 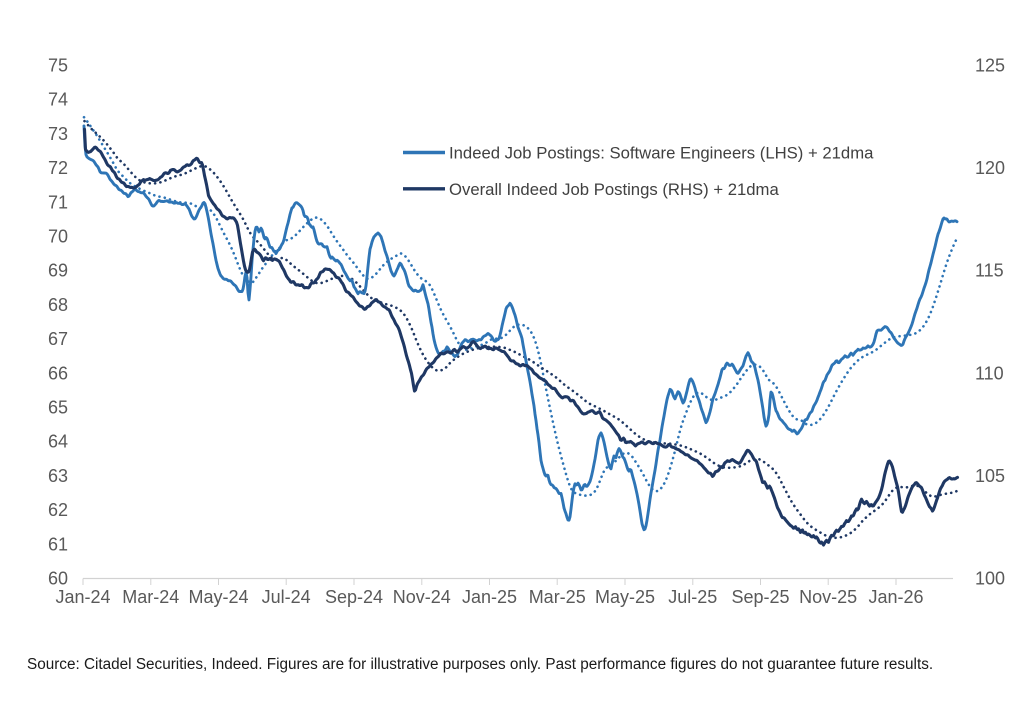 What do you see at coordinates (989, 373) in the screenshot?
I see `svg-text: 110` at bounding box center [989, 373].